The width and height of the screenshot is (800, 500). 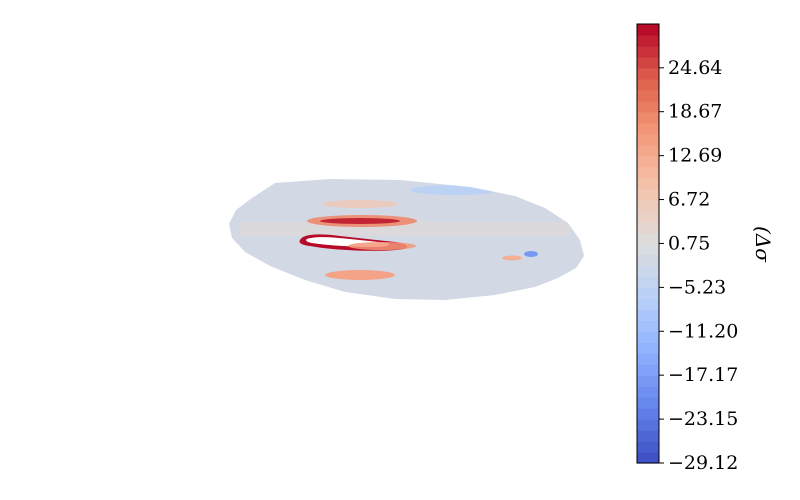 I want to click on stress-field-domain, so click(x=406, y=239).